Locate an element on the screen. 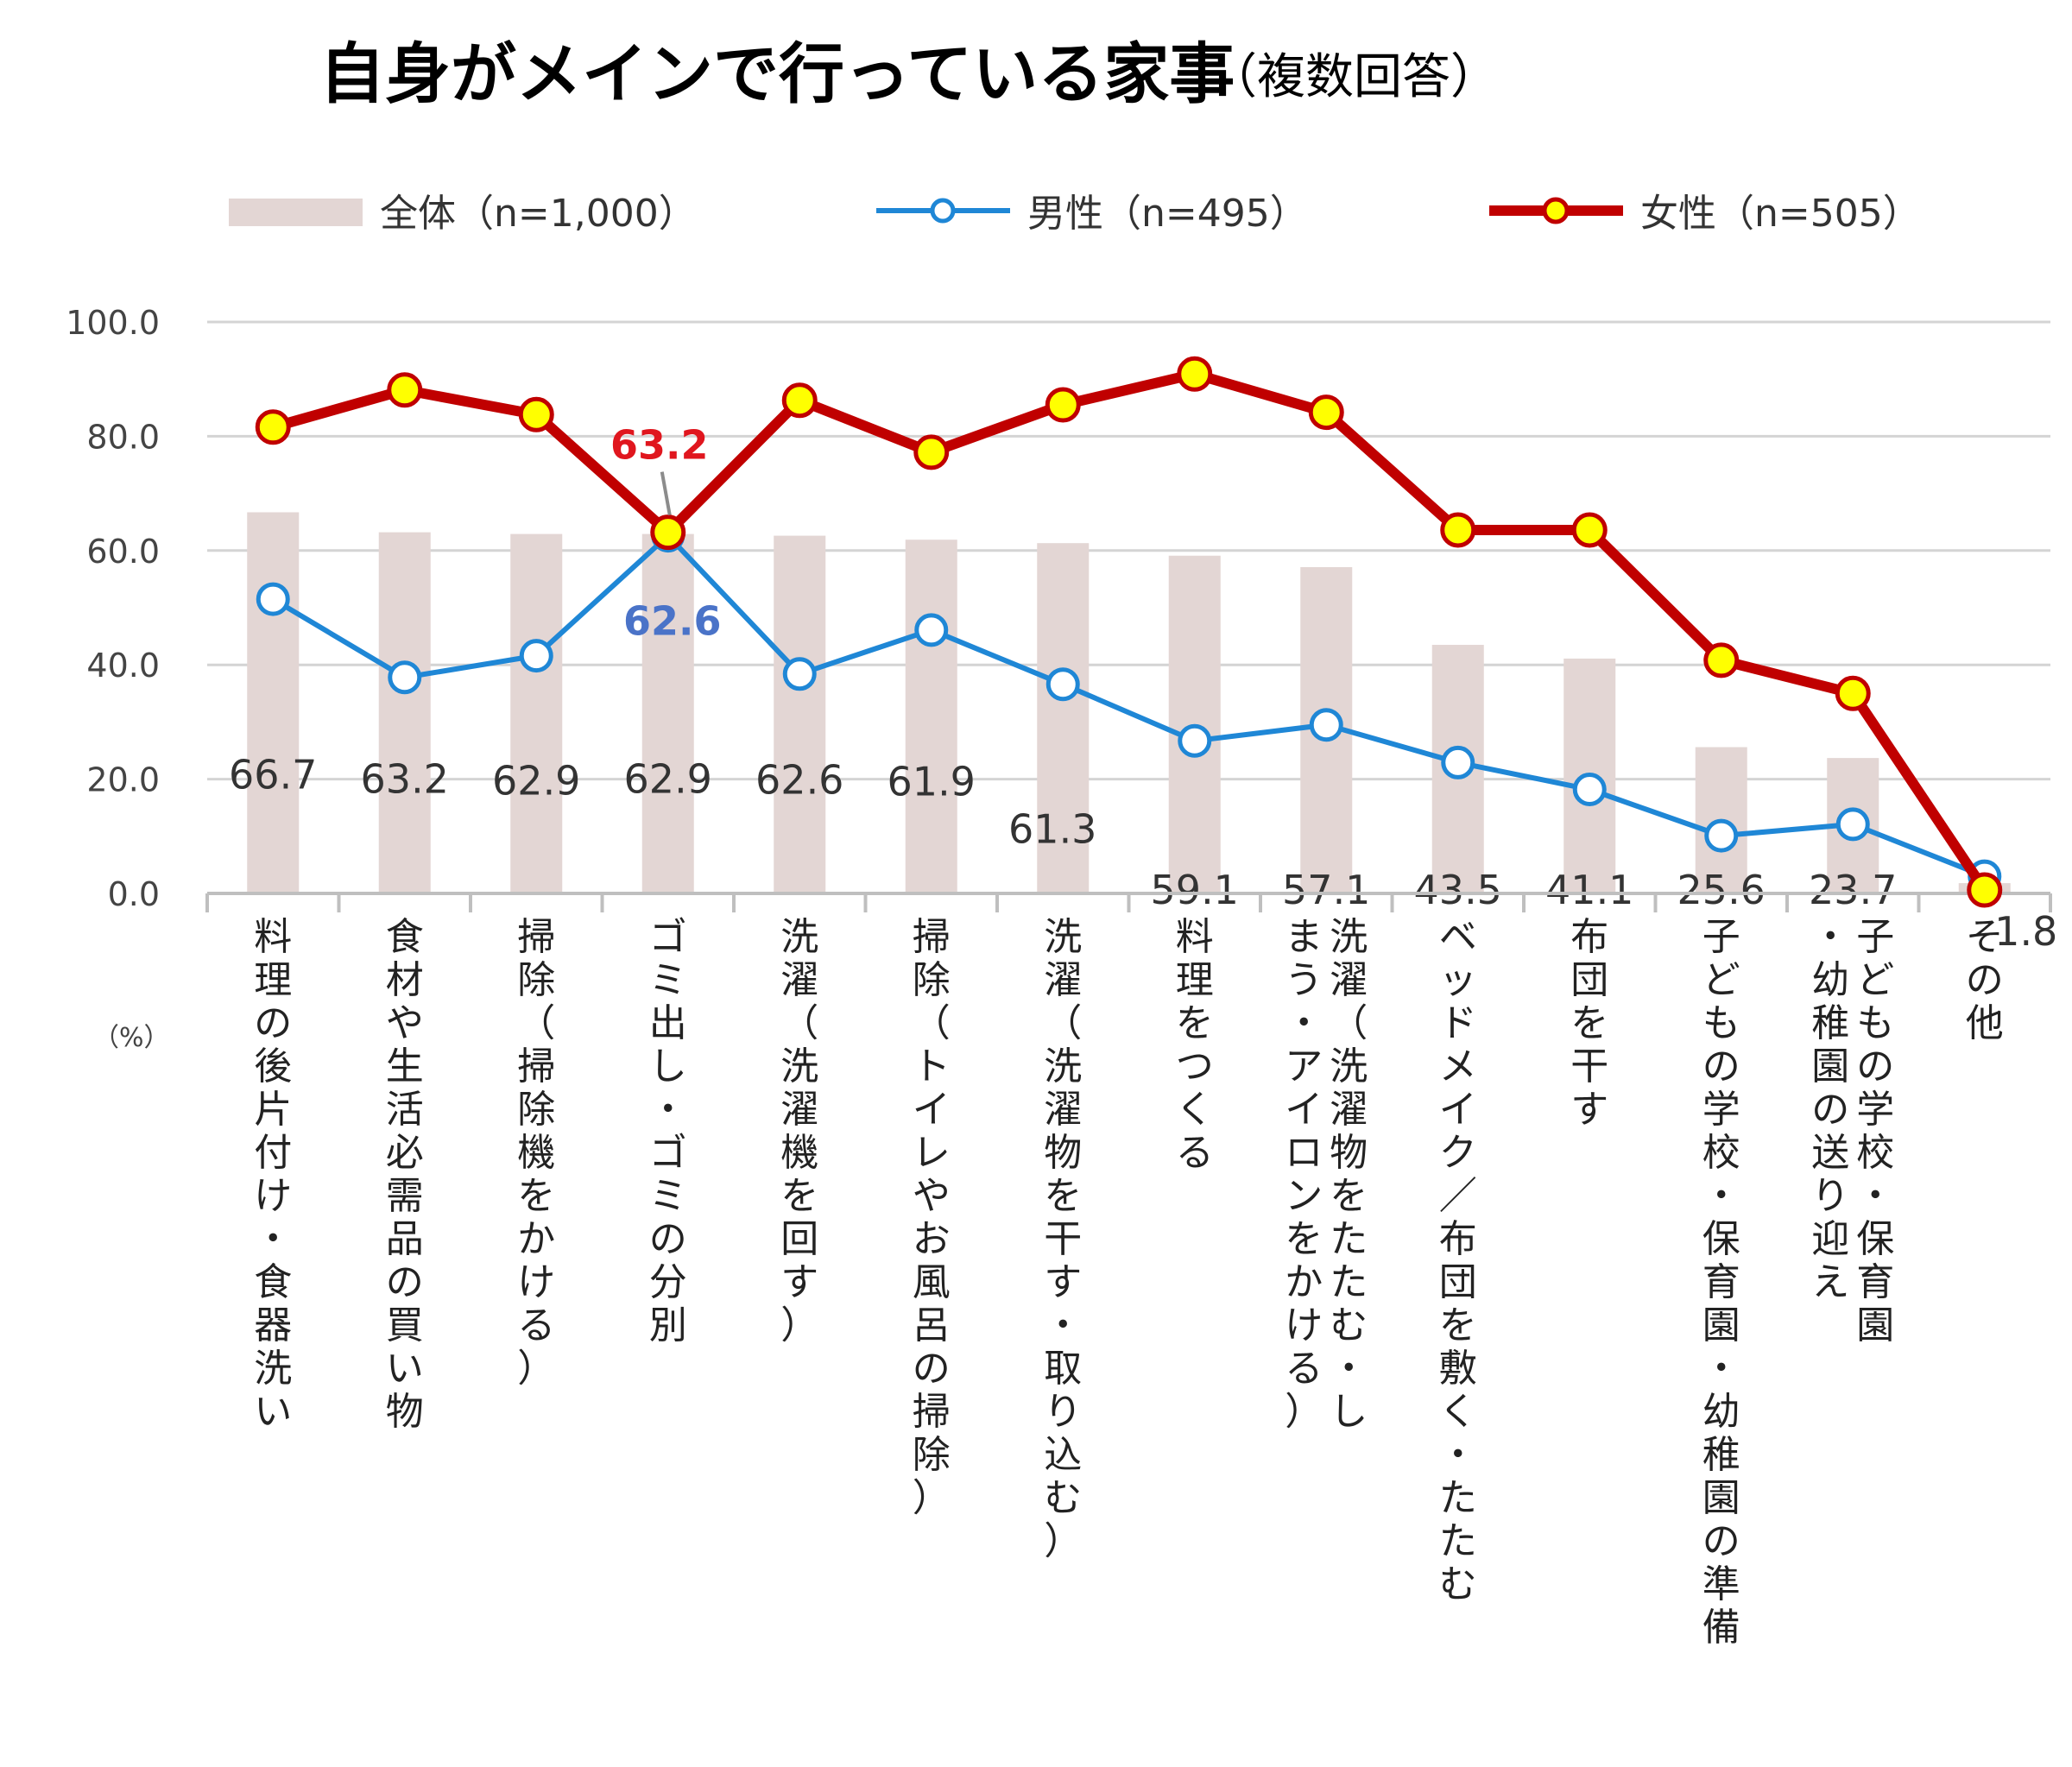 This screenshot has width=2072, height=1767. bar-value-label: 25.6 is located at coordinates (1721, 890).